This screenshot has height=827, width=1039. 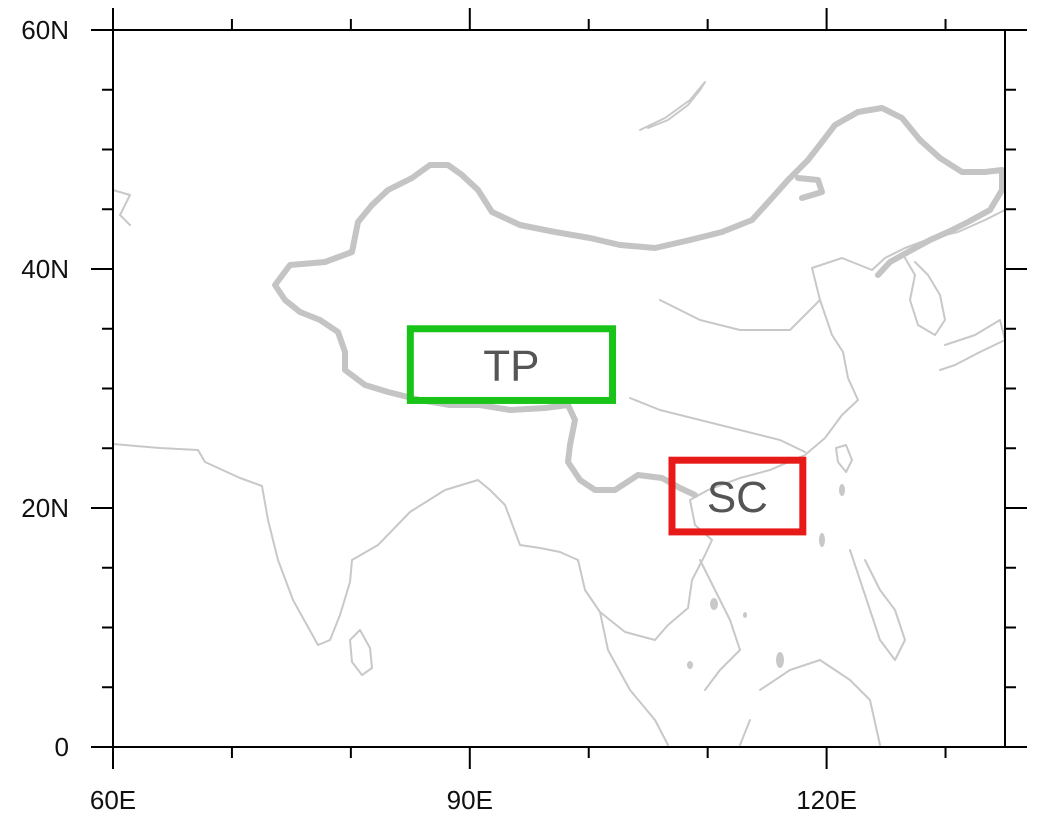 What do you see at coordinates (470, 800) in the screenshot?
I see `x-tick-label: 90E` at bounding box center [470, 800].